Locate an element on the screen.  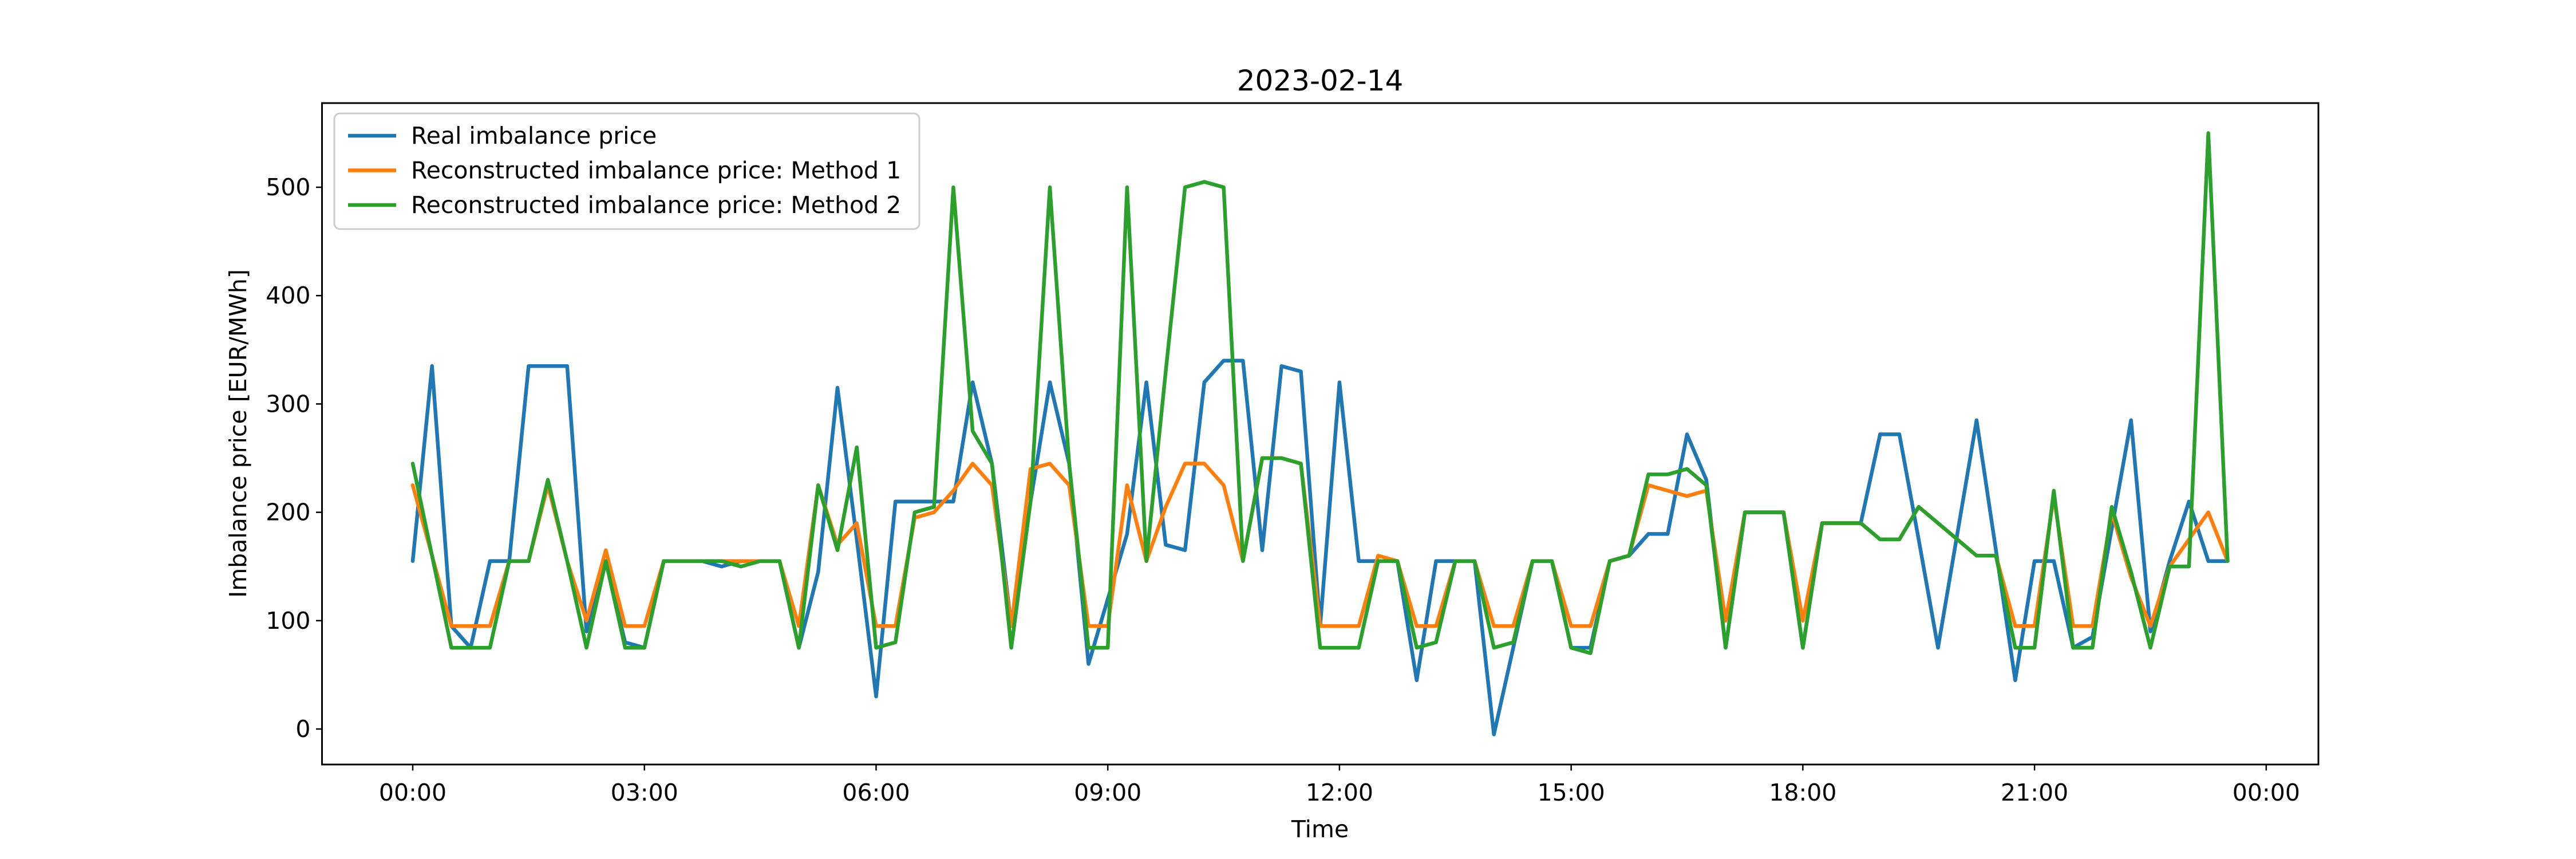
y-tick-label: 400 is located at coordinates (288, 295).